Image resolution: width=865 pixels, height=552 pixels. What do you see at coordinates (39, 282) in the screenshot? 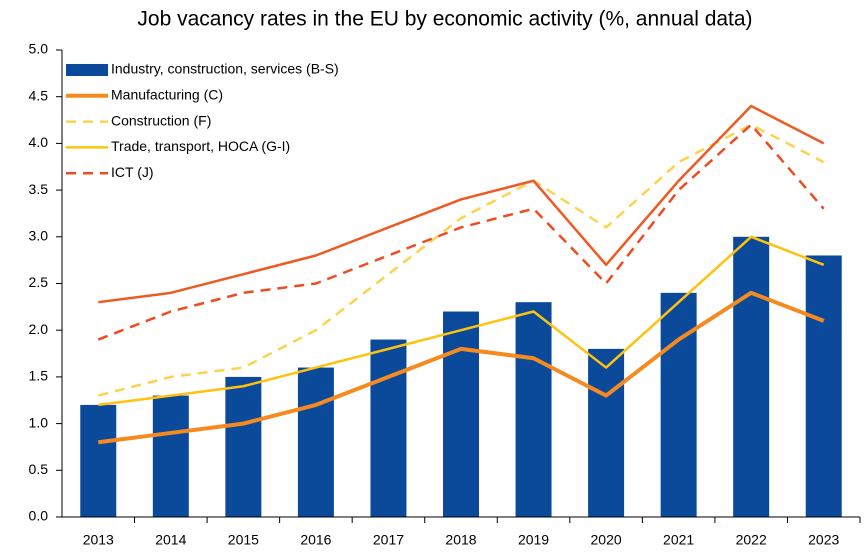
I see `y-tick-label: 2.5` at bounding box center [39, 282].